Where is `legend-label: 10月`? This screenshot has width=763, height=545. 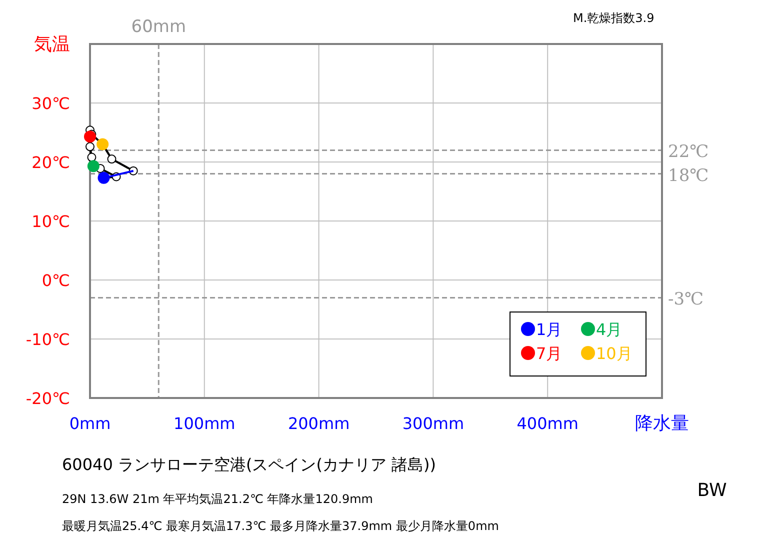
legend-label: 10月 is located at coordinates (614, 353).